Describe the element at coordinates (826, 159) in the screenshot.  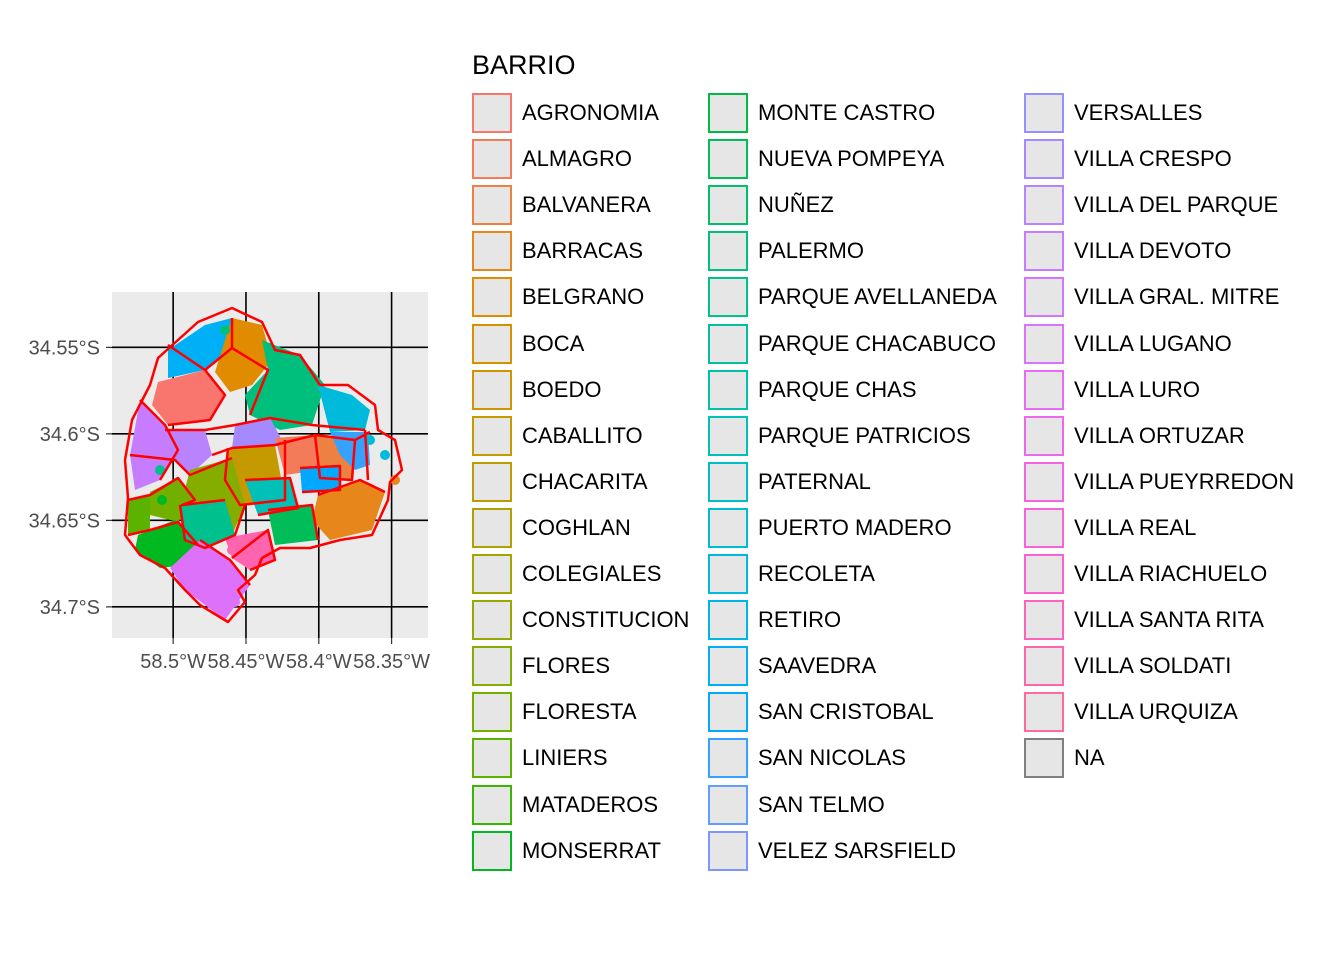
I see `legend-item: NUEVA POMPEYA` at that location.